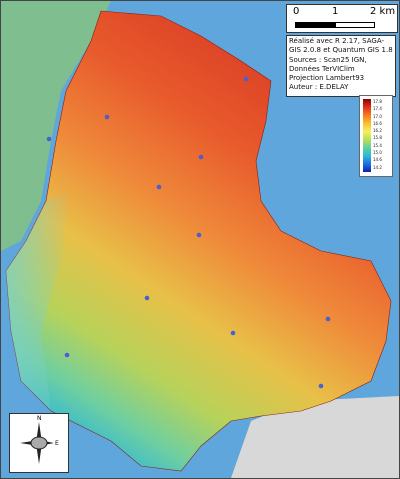  Describe the element at coordinates (341, 50) in the screenshot. I see `credits-line: GIS 2.0.8 et Quantum GIS 1.8` at that location.